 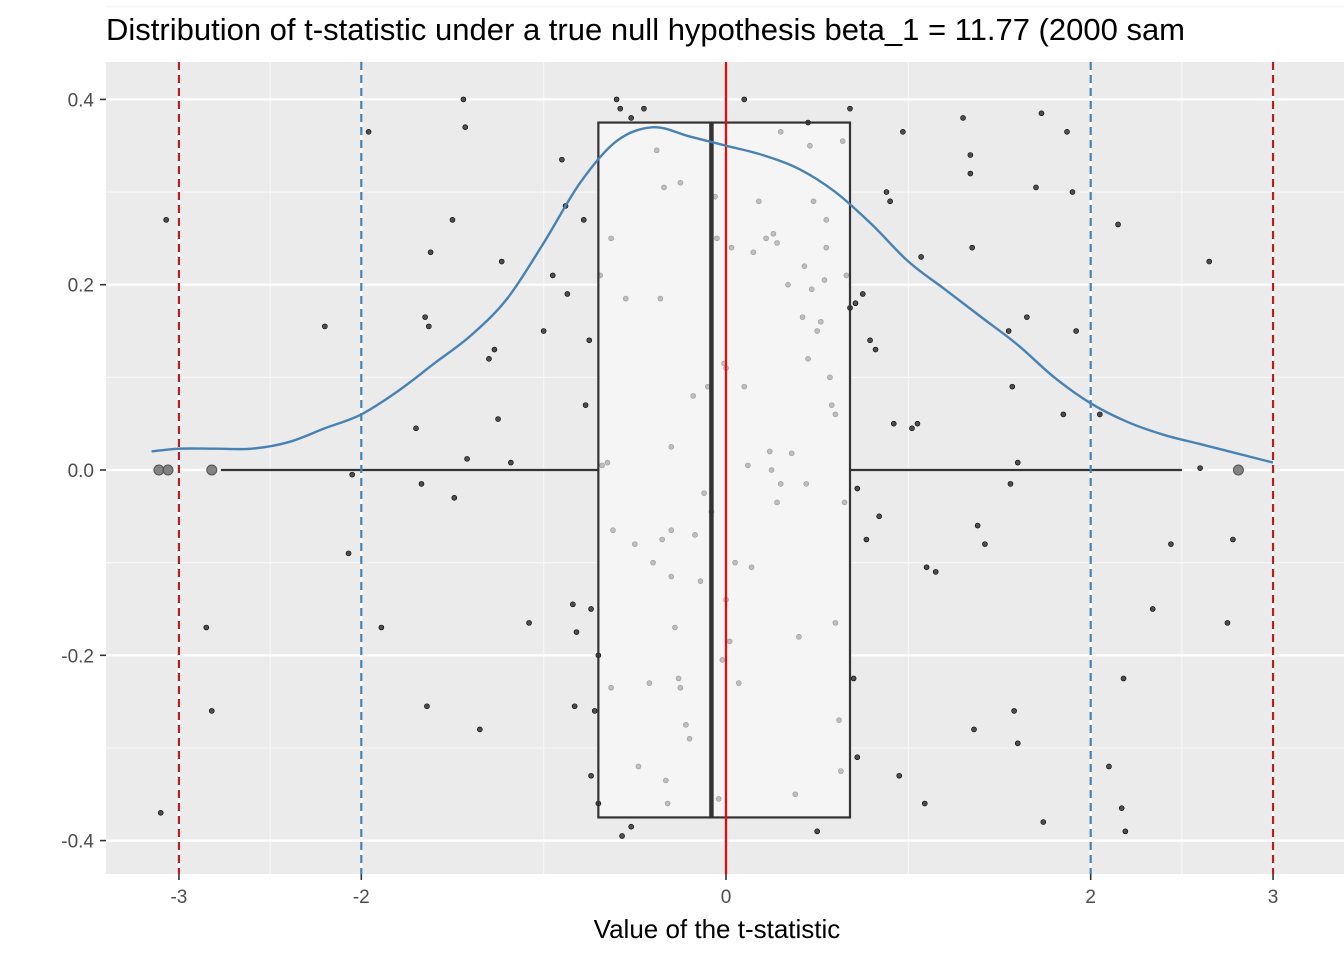 I want to click on y-tick-label: -0.4, so click(x=77, y=842).